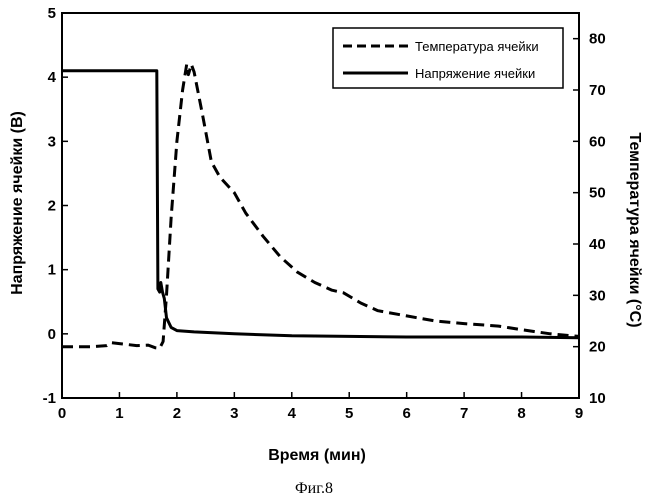 The image size is (657, 500). I want to click on y2-tick-label: 80, so click(597, 39).